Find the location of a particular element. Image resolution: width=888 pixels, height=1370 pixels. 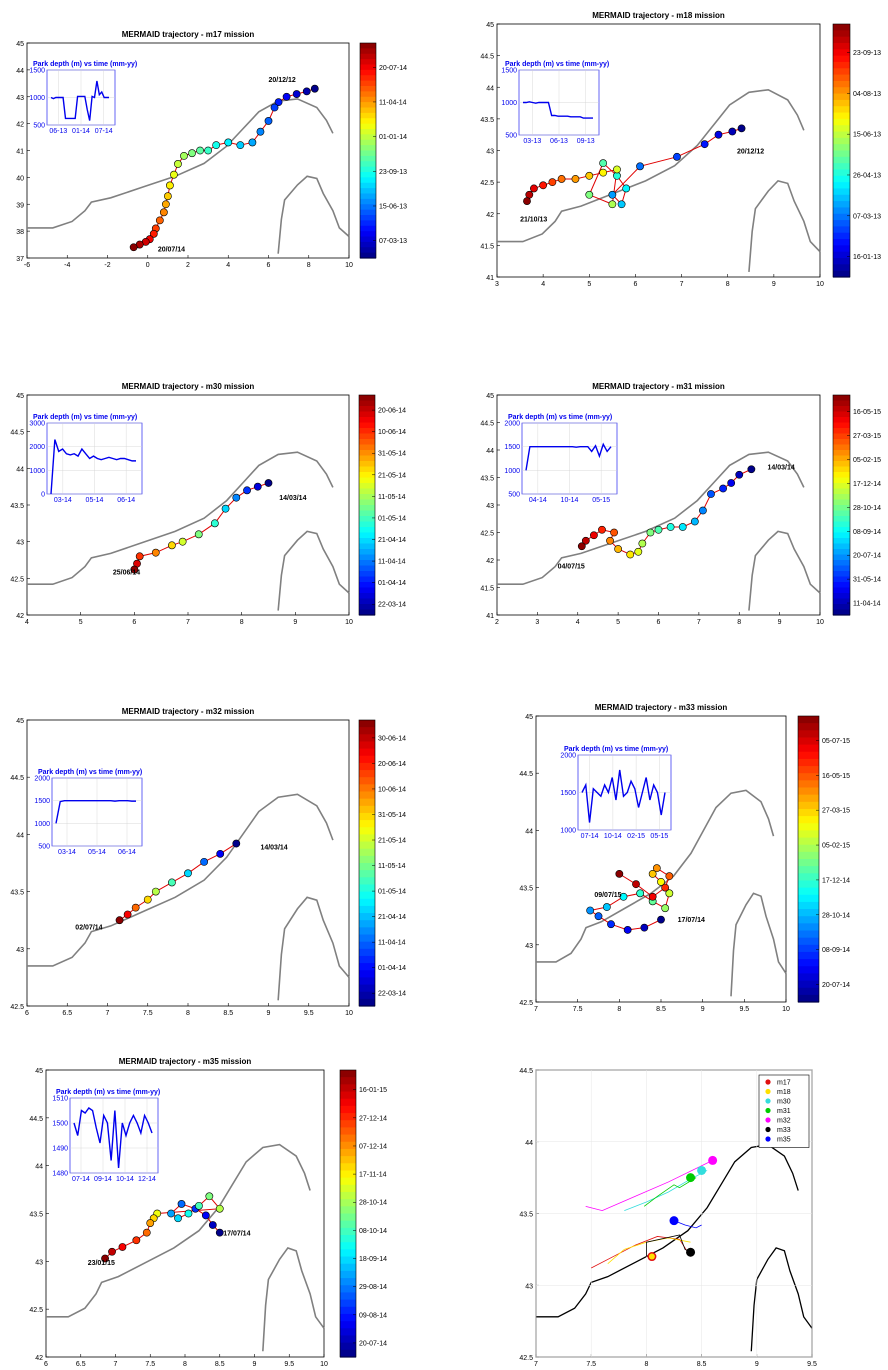

colorbar-label: 04-08-13 is located at coordinates (867, 94).